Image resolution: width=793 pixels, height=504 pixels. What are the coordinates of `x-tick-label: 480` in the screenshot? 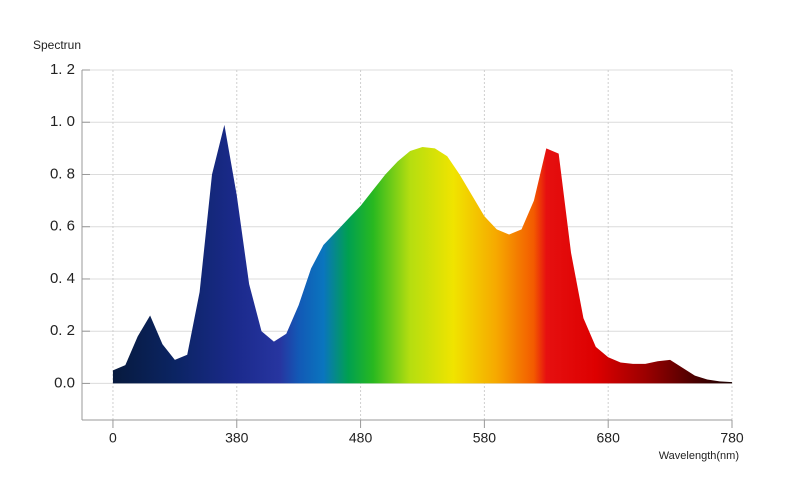 It's located at (361, 438).